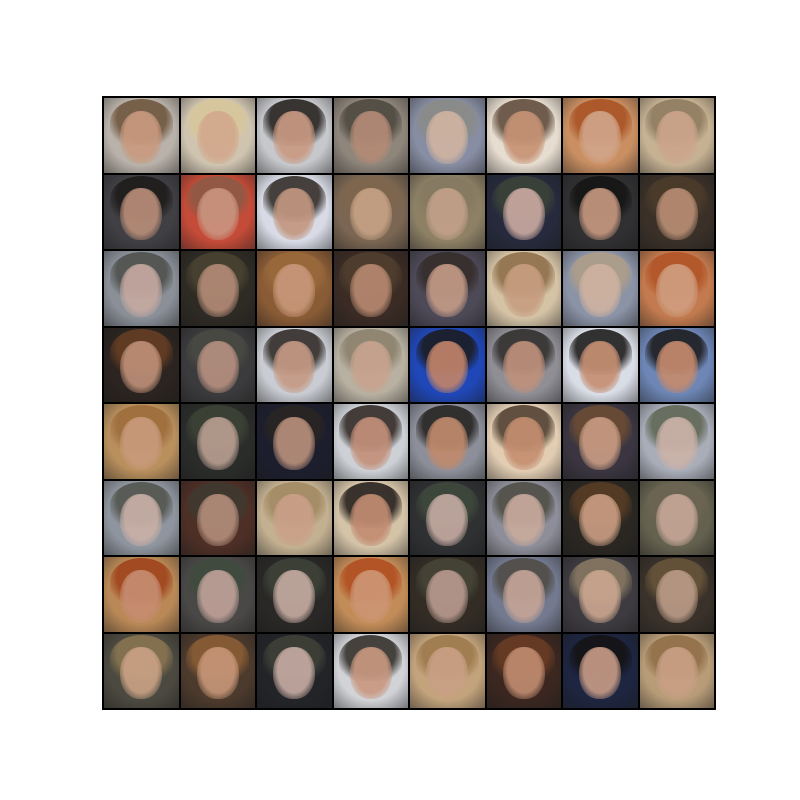 The image size is (800, 800). I want to click on face-tile-r5-c5, so click(447, 441).